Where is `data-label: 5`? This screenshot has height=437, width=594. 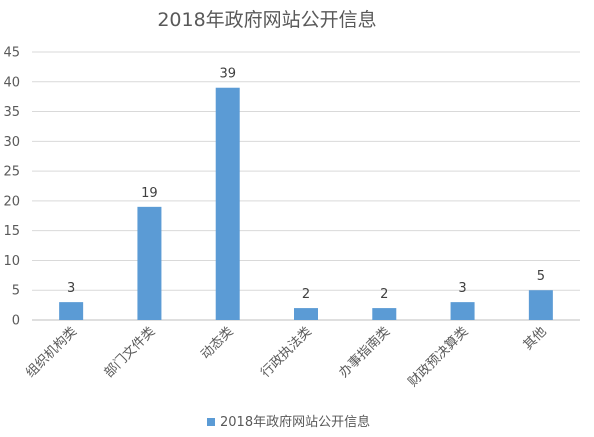 data-label: 5 is located at coordinates (541, 276).